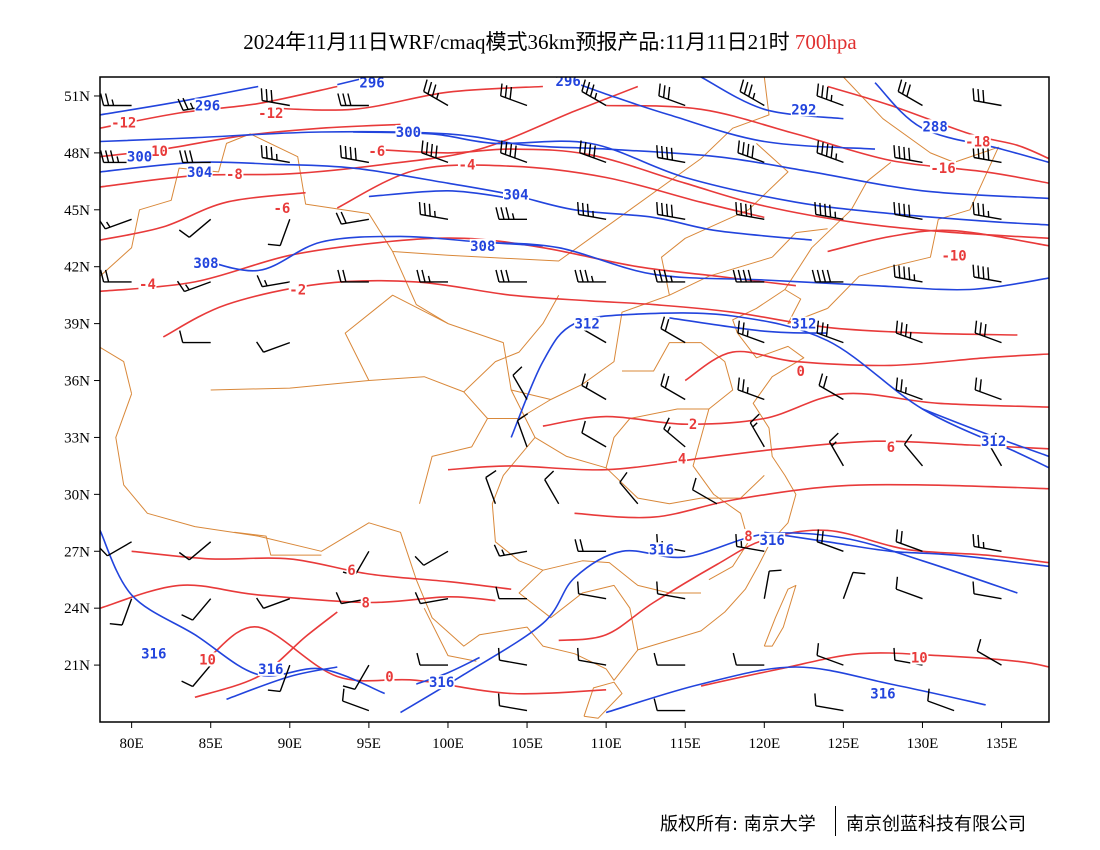  What do you see at coordinates (919, 659) in the screenshot?
I see `temperature-contour-label: 10` at bounding box center [919, 659].